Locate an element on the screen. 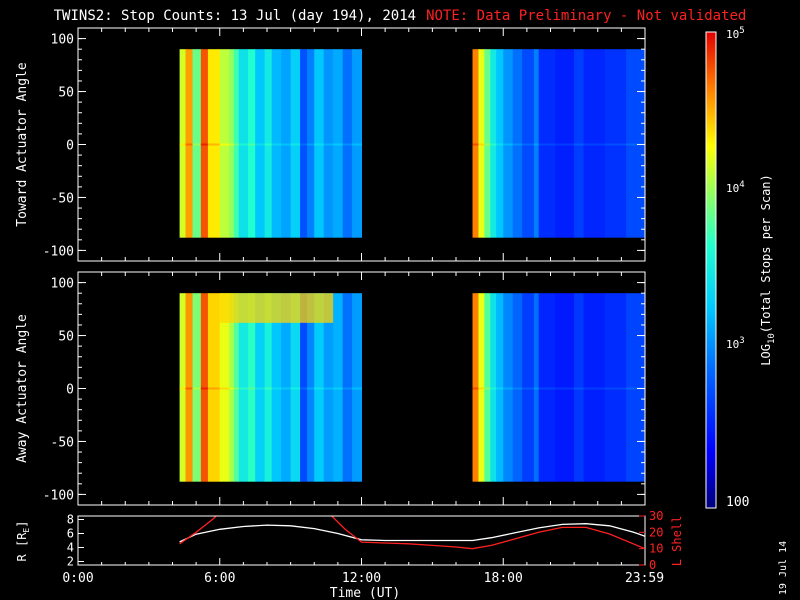 This screenshot has height=600, width=800. toward-ytick-label: 50 is located at coordinates (66, 93).